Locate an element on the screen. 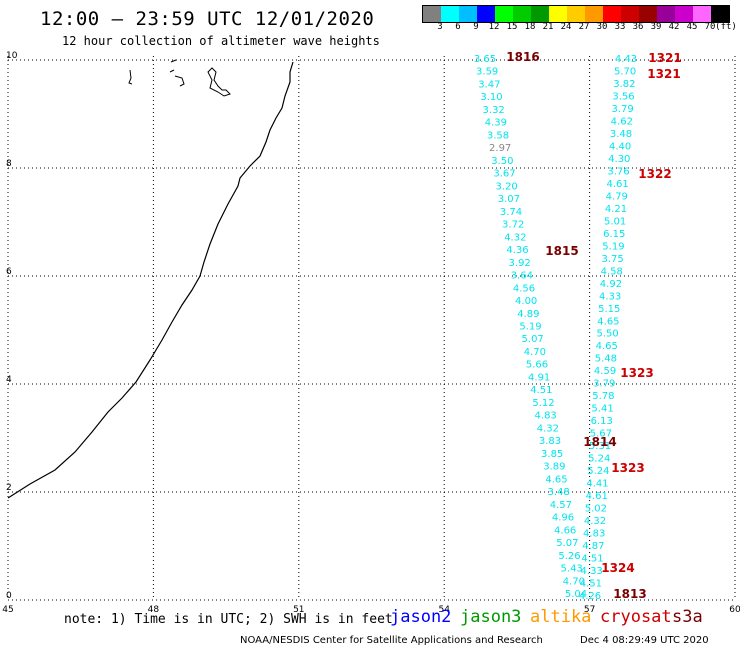 This screenshot has width=740, height=650. y-tick-label: 8 is located at coordinates (9, 164).